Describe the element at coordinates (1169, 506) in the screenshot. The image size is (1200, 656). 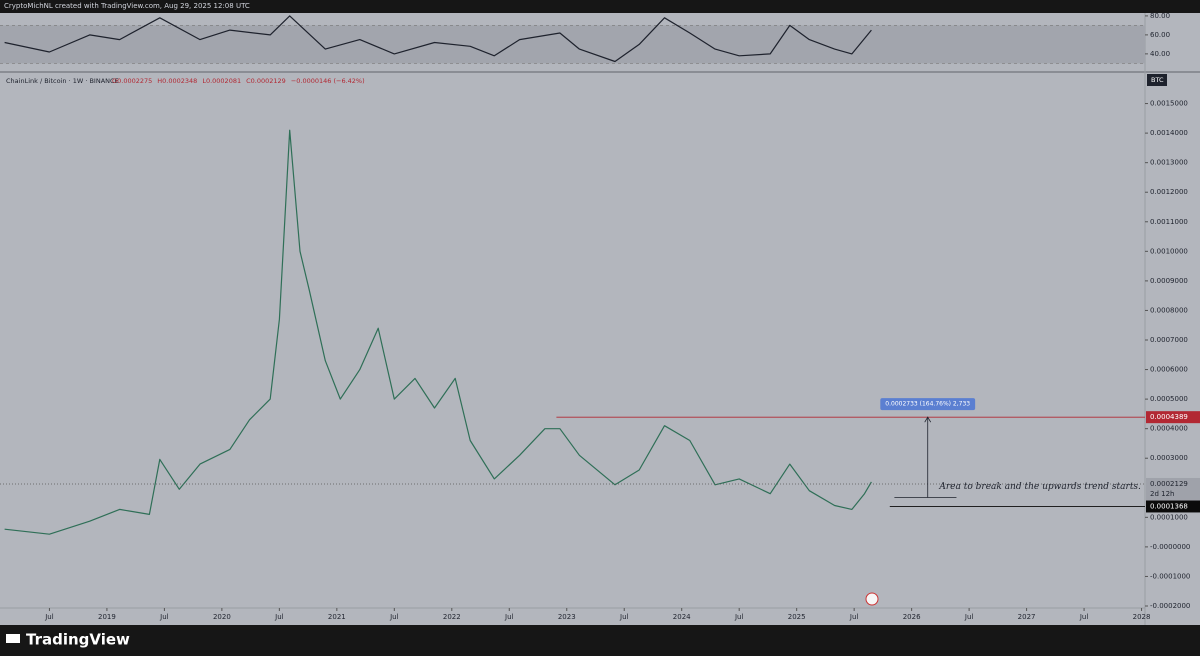
I see `level-label: 0.0001368` at that location.